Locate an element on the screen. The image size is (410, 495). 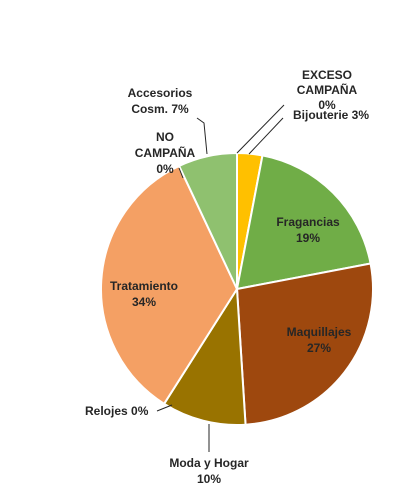
data-label-fragancias: Fragancias 19% is located at coordinates (308, 230).